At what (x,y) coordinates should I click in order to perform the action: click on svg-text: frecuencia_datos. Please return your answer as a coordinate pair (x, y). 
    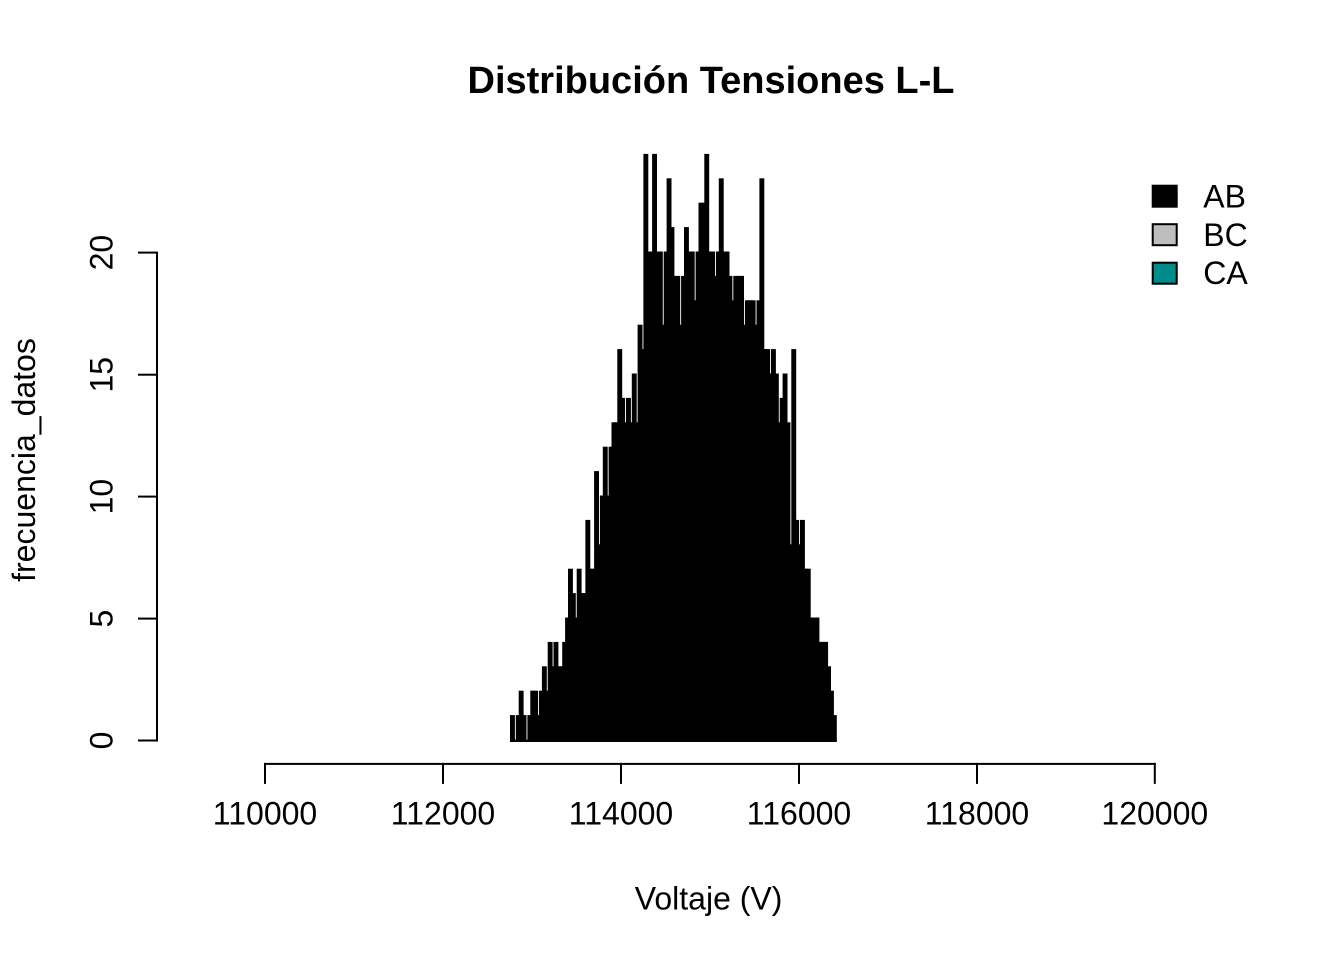
    Looking at the image, I should click on (24, 460).